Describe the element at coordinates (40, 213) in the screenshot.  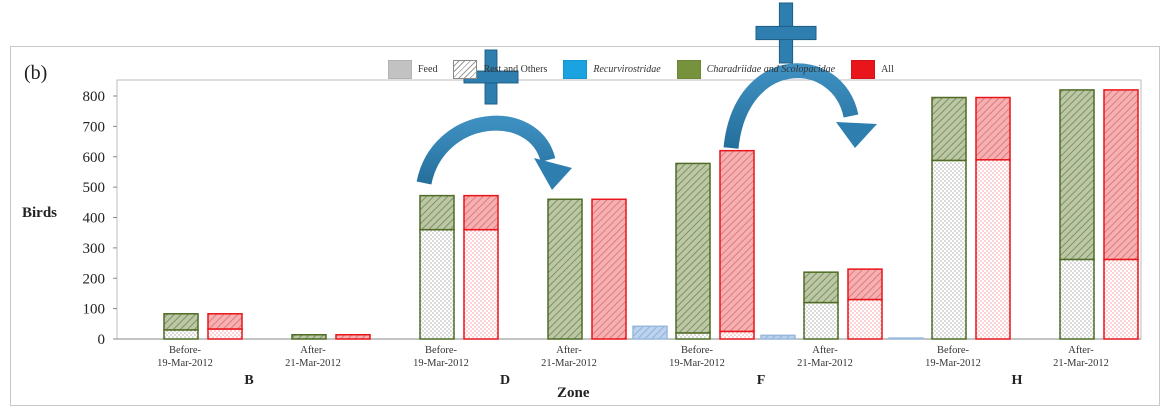
I see `y-axis-title: Birds` at that location.